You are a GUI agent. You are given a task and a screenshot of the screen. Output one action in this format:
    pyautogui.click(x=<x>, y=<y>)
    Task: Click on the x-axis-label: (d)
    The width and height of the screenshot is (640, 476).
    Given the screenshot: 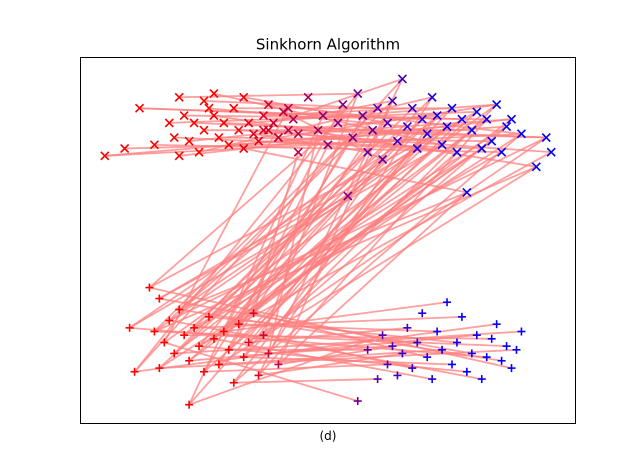 What is the action you would take?
    pyautogui.click(x=328, y=436)
    